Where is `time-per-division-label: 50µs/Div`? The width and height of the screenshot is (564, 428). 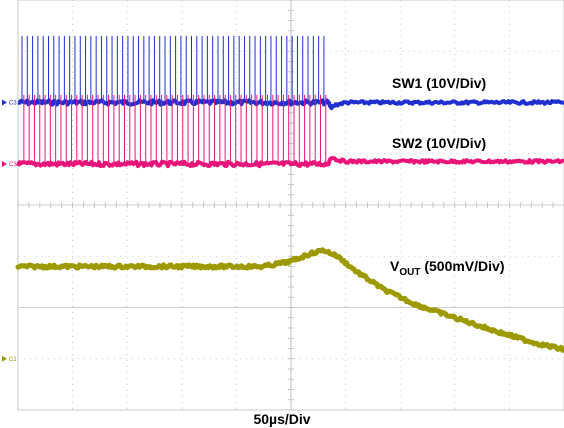
time-per-division-label: 50µs/Div is located at coordinates (281, 419).